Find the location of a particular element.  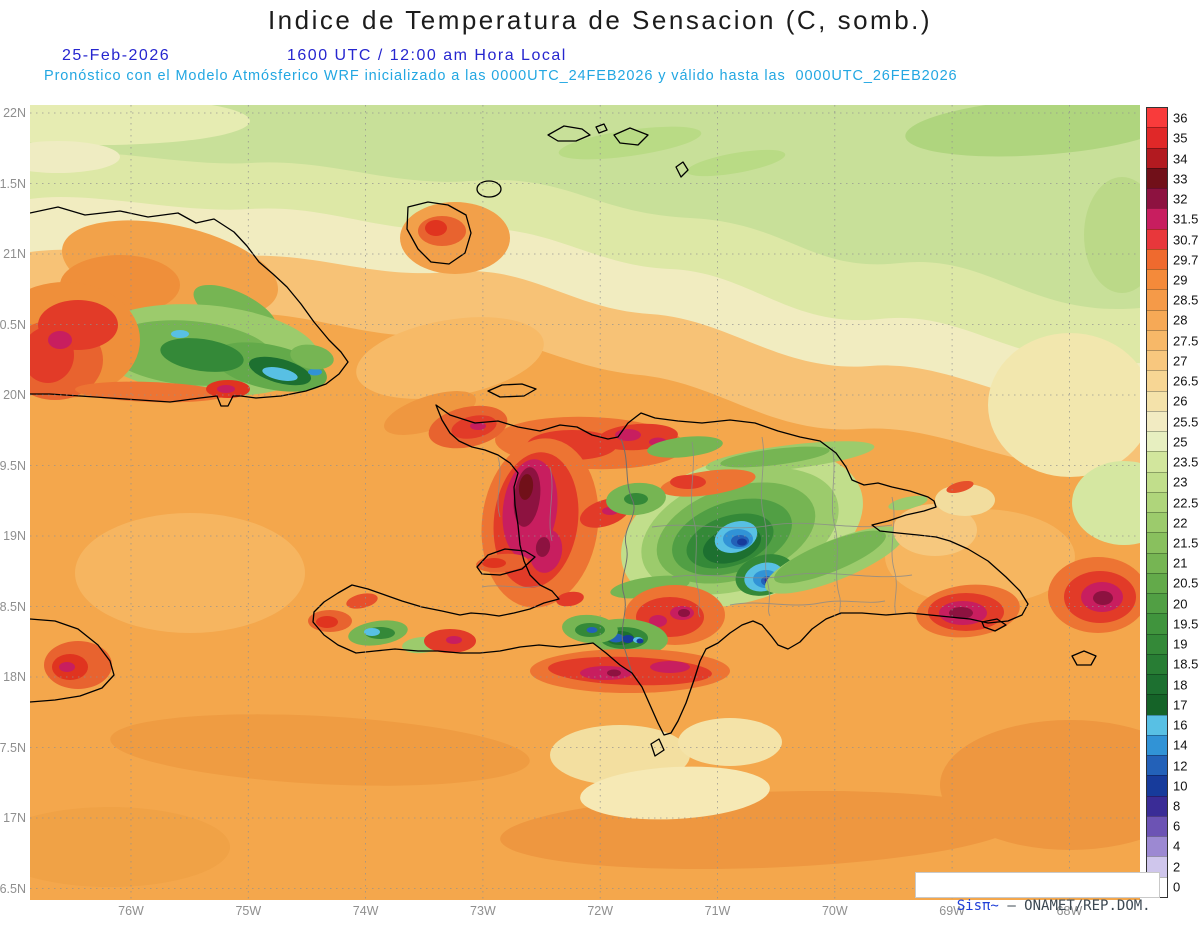

lon-tick-label: 71W is located at coordinates (717, 911).